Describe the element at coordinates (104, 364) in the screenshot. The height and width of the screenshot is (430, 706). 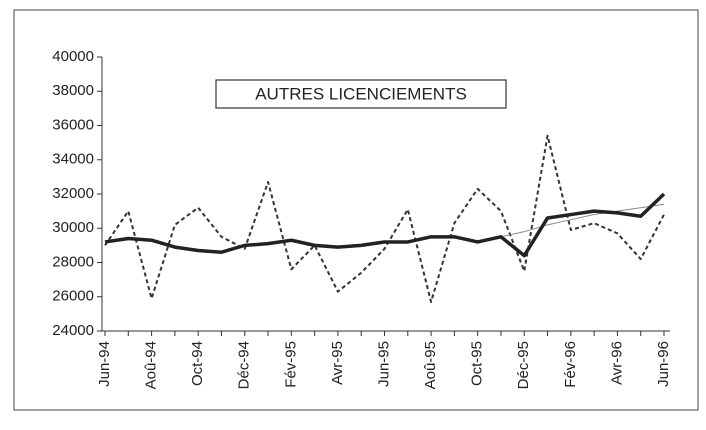
I see `x-tick-label: Jun-94` at that location.